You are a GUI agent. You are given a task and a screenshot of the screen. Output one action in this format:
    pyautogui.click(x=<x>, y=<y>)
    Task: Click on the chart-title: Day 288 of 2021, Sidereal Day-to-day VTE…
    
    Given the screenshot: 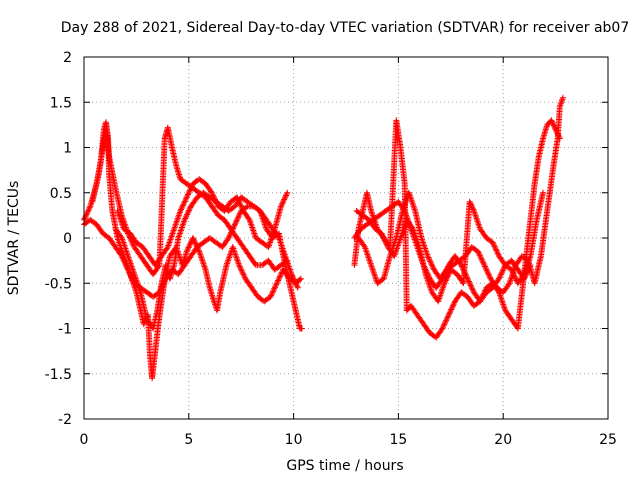 What is the action you would take?
    pyautogui.click(x=345, y=28)
    